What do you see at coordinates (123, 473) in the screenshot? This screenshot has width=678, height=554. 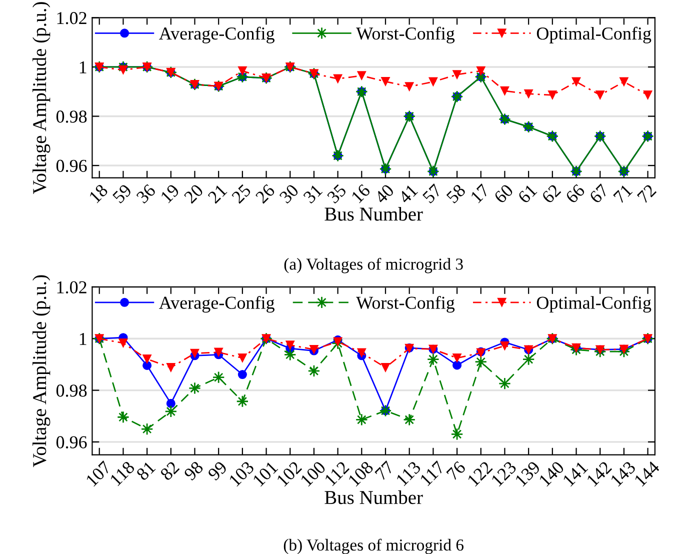 I see `x-tick-label: 118` at bounding box center [123, 473].